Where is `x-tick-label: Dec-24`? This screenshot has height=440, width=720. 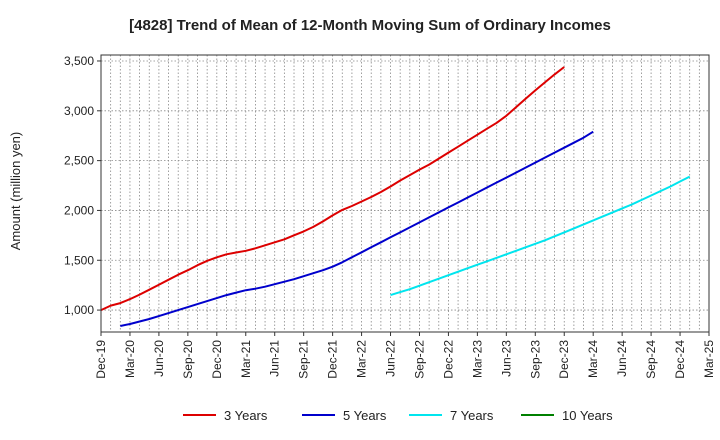 x-tick-label: Dec-24 is located at coordinates (680, 359).